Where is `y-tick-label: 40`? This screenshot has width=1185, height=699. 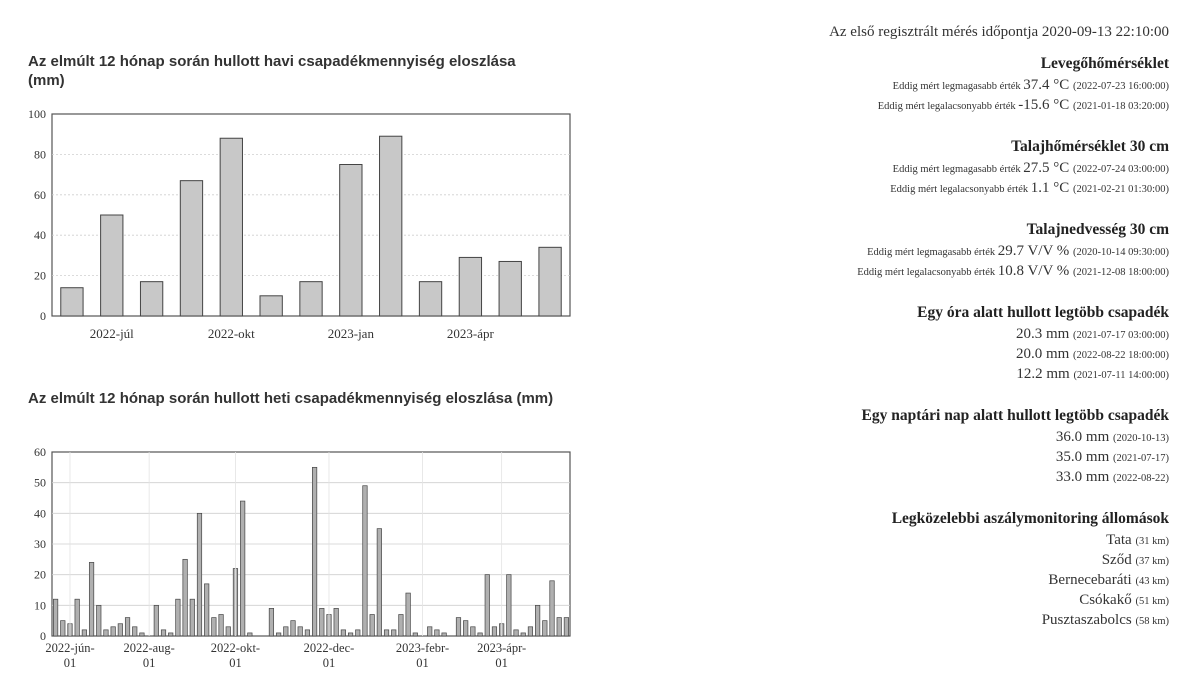
y-tick-label: 40 is located at coordinates (40, 513).